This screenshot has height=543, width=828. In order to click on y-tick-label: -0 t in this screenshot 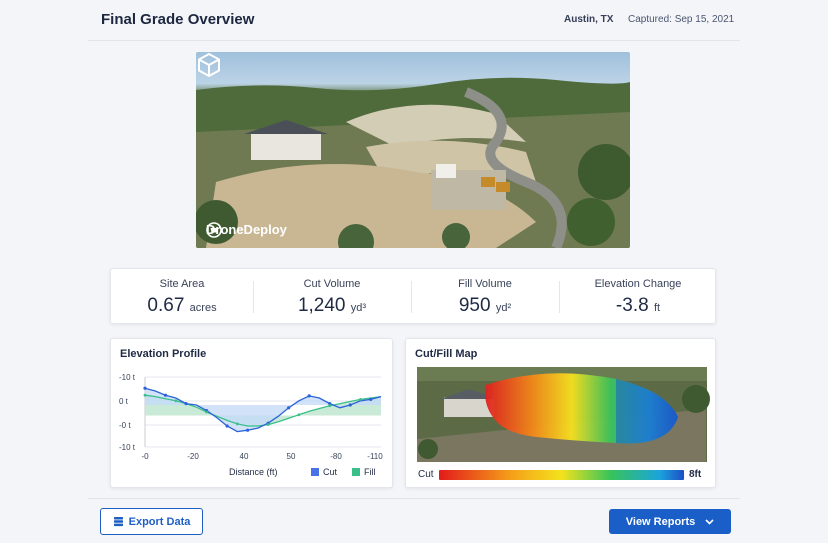, I will do `click(125, 425)`.